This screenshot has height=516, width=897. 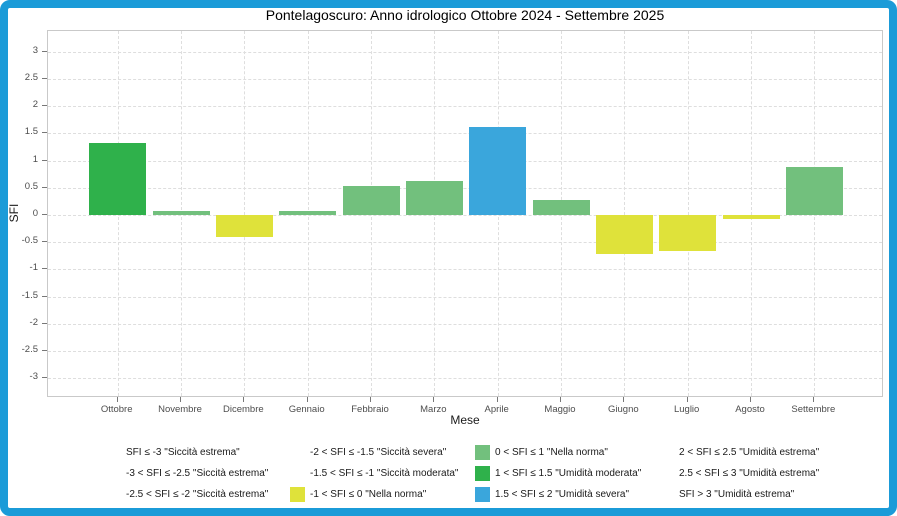 I want to click on x-tick-label: Gennaio, so click(x=306, y=409).